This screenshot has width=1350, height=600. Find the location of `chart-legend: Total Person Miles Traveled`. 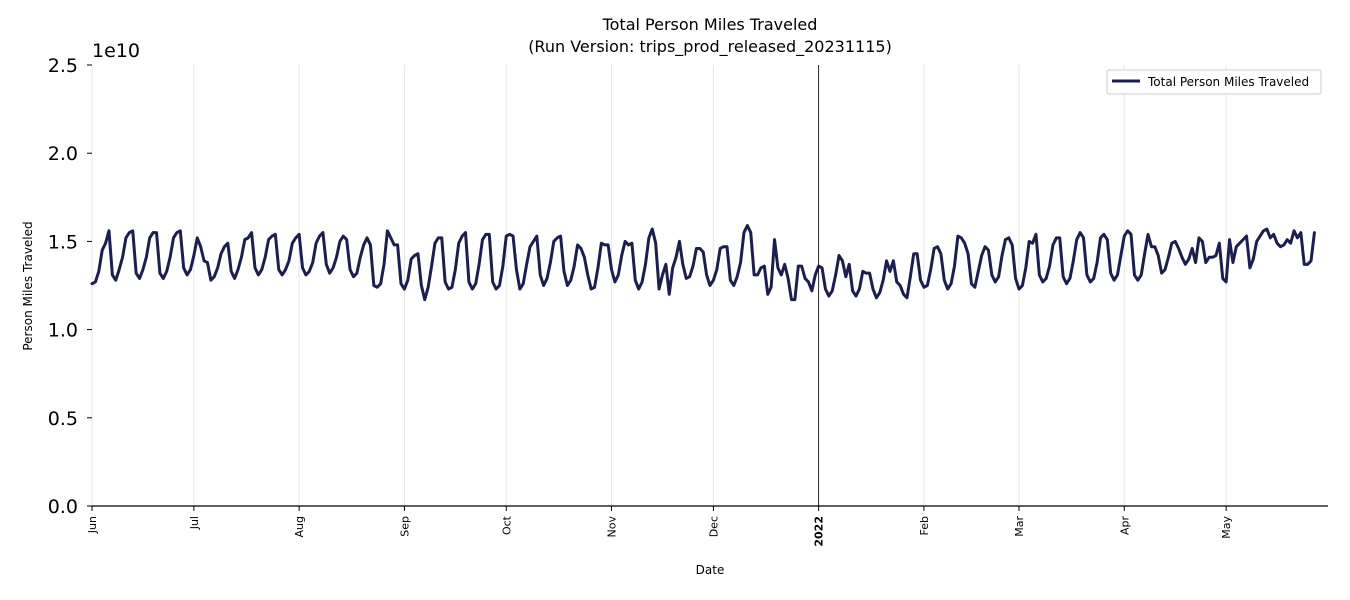

chart-legend: Total Person Miles Traveled is located at coordinates (1214, 82).